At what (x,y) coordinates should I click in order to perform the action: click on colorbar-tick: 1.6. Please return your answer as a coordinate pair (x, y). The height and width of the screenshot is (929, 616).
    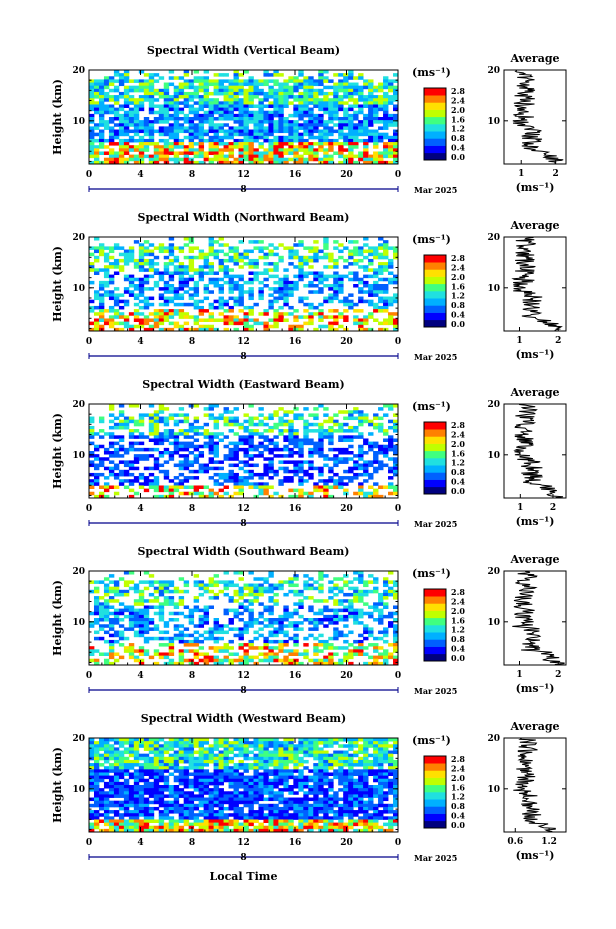
    Looking at the image, I should click on (458, 787).